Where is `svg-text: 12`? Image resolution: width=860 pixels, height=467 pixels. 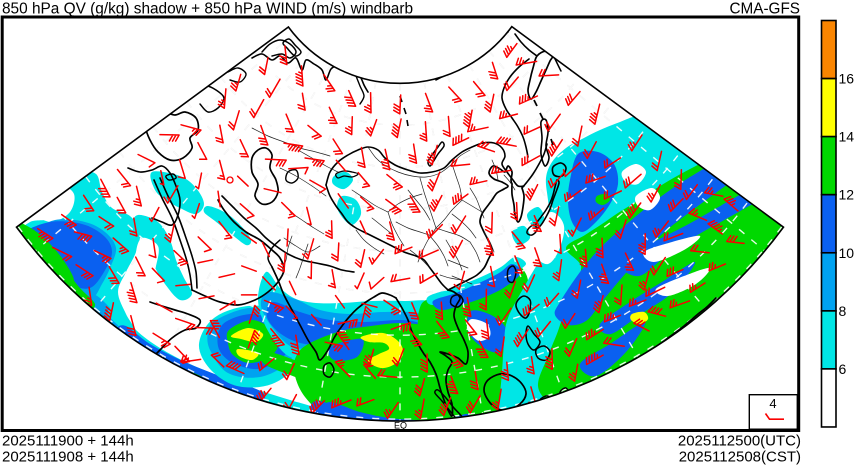
svg-text: 12 is located at coordinates (847, 195).